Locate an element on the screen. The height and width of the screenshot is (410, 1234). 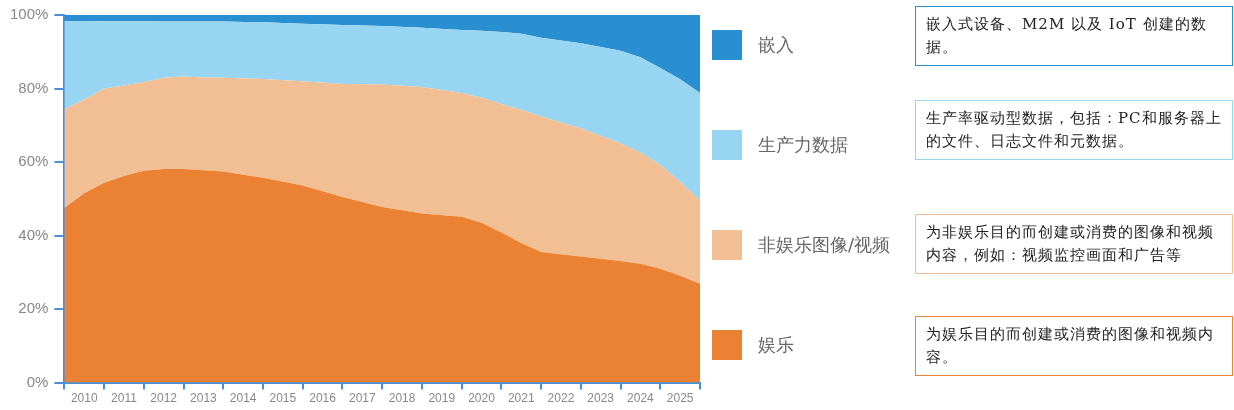
legend-label: 非娱乐图像/视频 is located at coordinates (824, 245).